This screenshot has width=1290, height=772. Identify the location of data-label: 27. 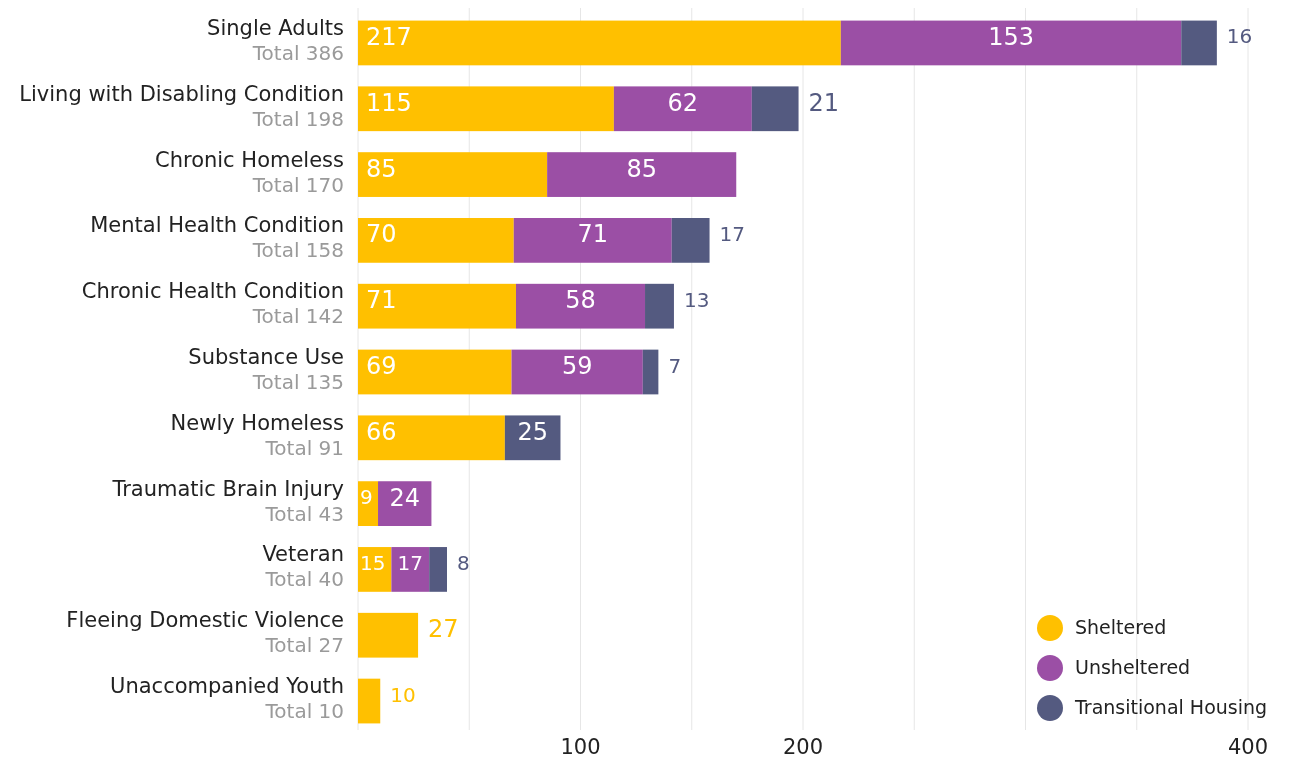
(443, 629).